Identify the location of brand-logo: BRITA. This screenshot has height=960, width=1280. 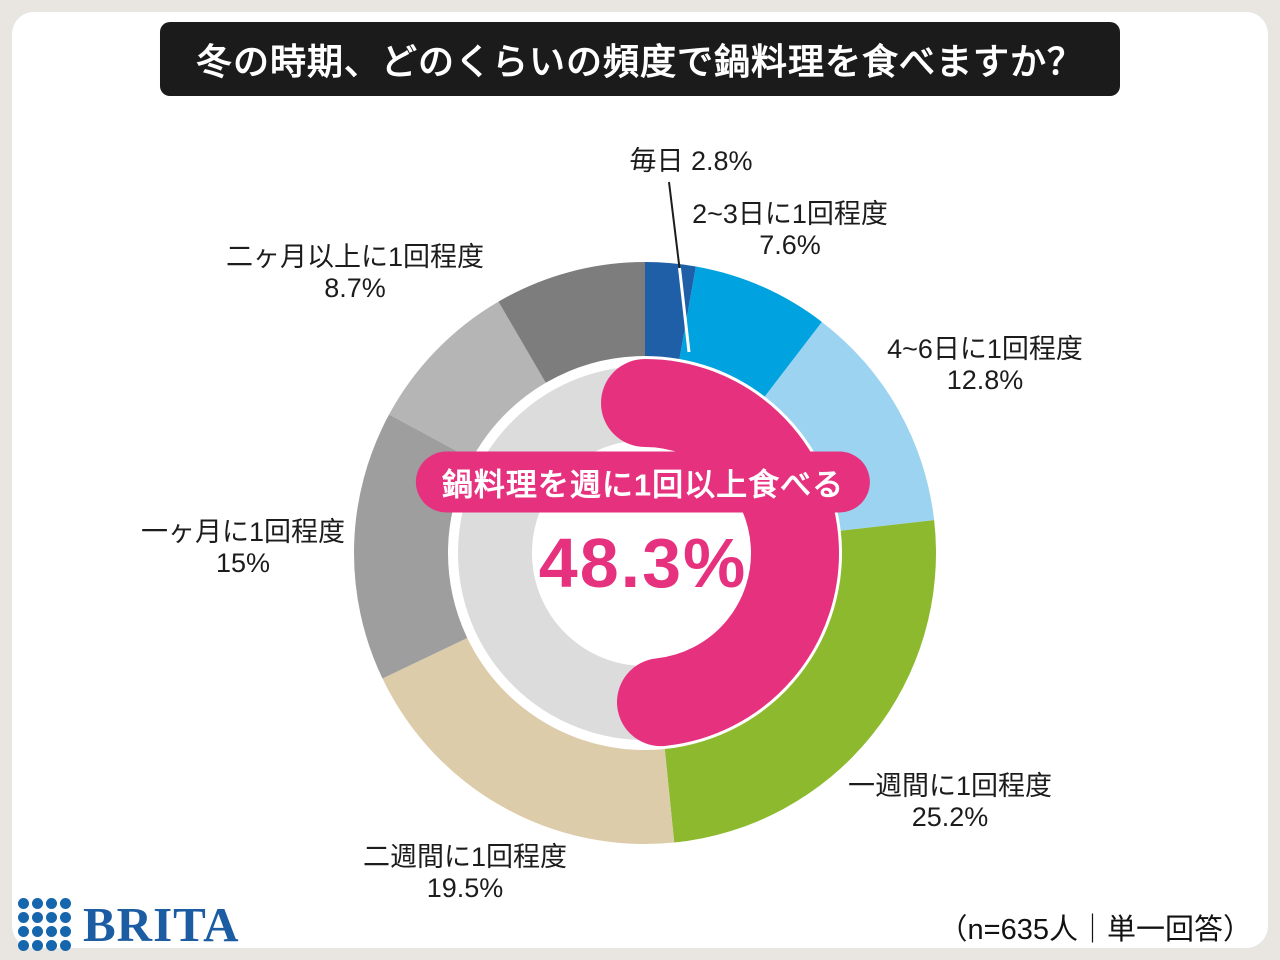
(129, 924).